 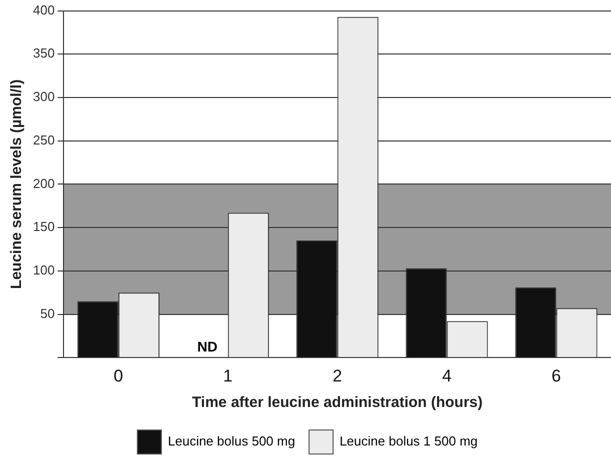 I want to click on annotation: ND, so click(x=207, y=346).